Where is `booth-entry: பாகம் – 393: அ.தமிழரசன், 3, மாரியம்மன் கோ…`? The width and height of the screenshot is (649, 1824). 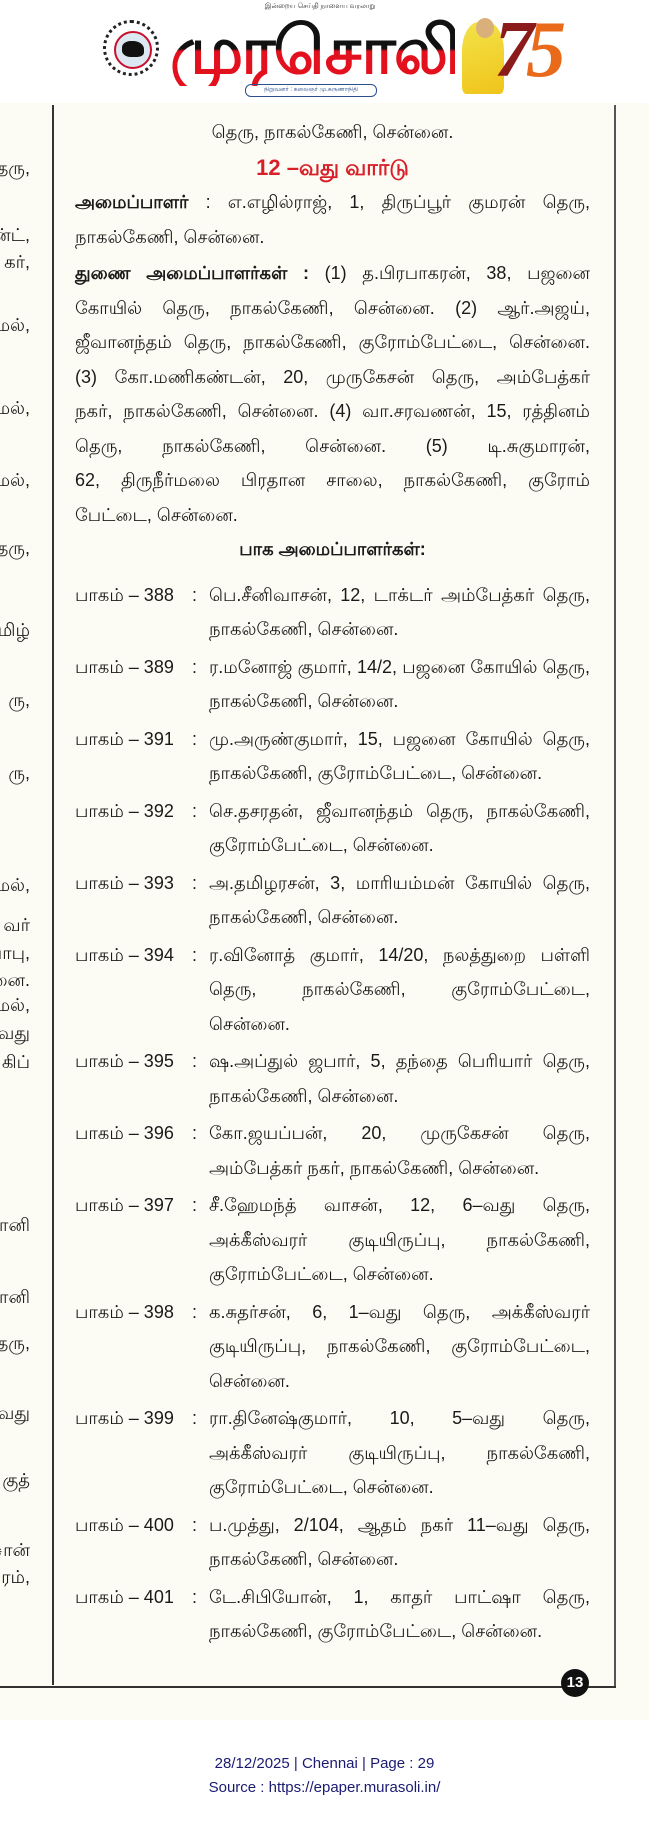
booth-entry: பாகம் – 393: அ.தமிழரசன், 3, மாரியம்மன் கோ… is located at coordinates (332, 900).